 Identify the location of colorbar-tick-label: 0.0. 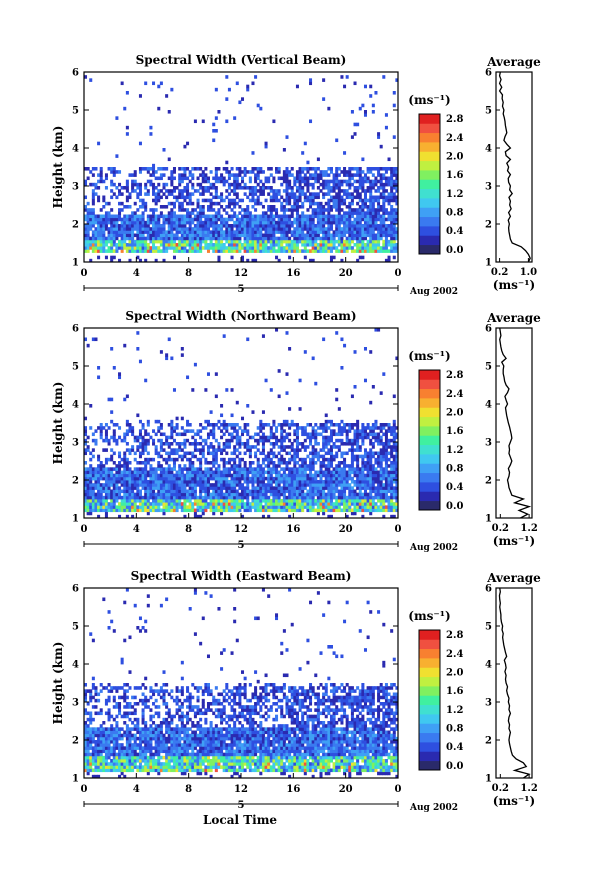
(454, 250).